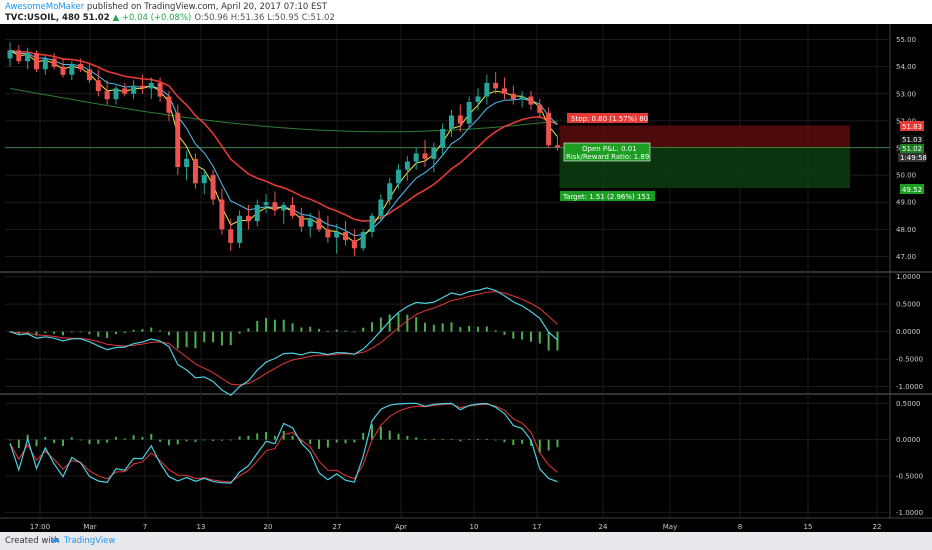 The height and width of the screenshot is (550, 932). Describe the element at coordinates (264, 18) in the screenshot. I see `ohlc-values: O:50.96 H:51.36 L:50.95 C:51.02` at that location.